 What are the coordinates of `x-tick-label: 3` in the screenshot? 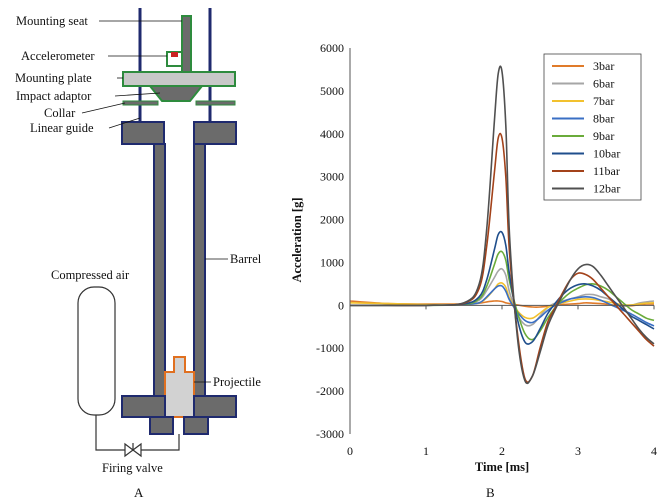 It's located at (578, 451).